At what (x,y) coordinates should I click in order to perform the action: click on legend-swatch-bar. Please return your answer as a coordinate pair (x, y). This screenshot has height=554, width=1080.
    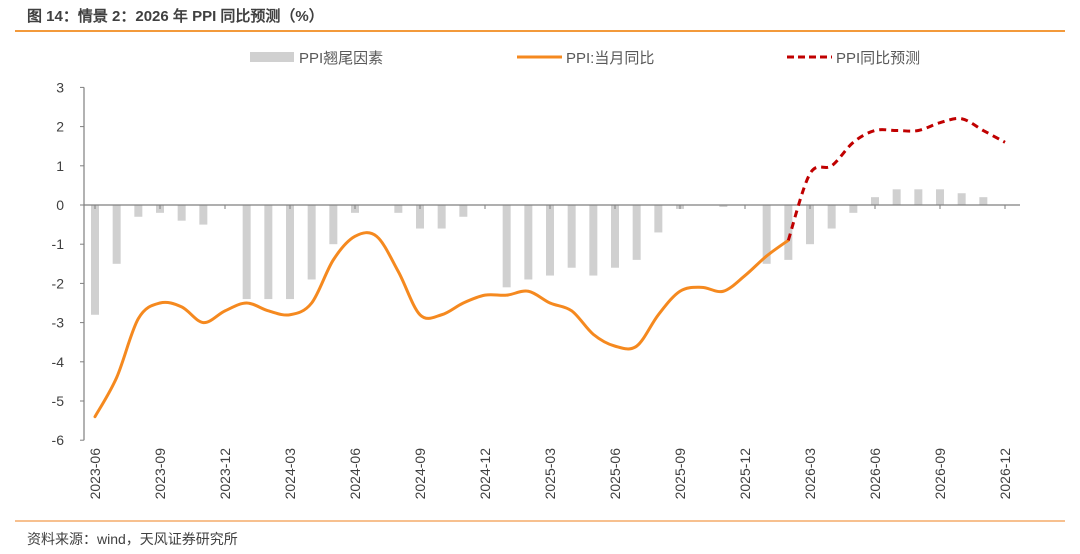
    Looking at the image, I should click on (272, 57).